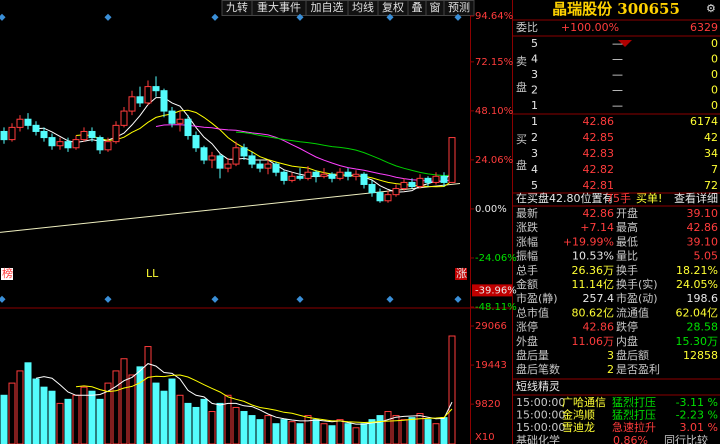 This screenshot has height=444, width=720. I want to click on price: 42.86, so click(599, 121).